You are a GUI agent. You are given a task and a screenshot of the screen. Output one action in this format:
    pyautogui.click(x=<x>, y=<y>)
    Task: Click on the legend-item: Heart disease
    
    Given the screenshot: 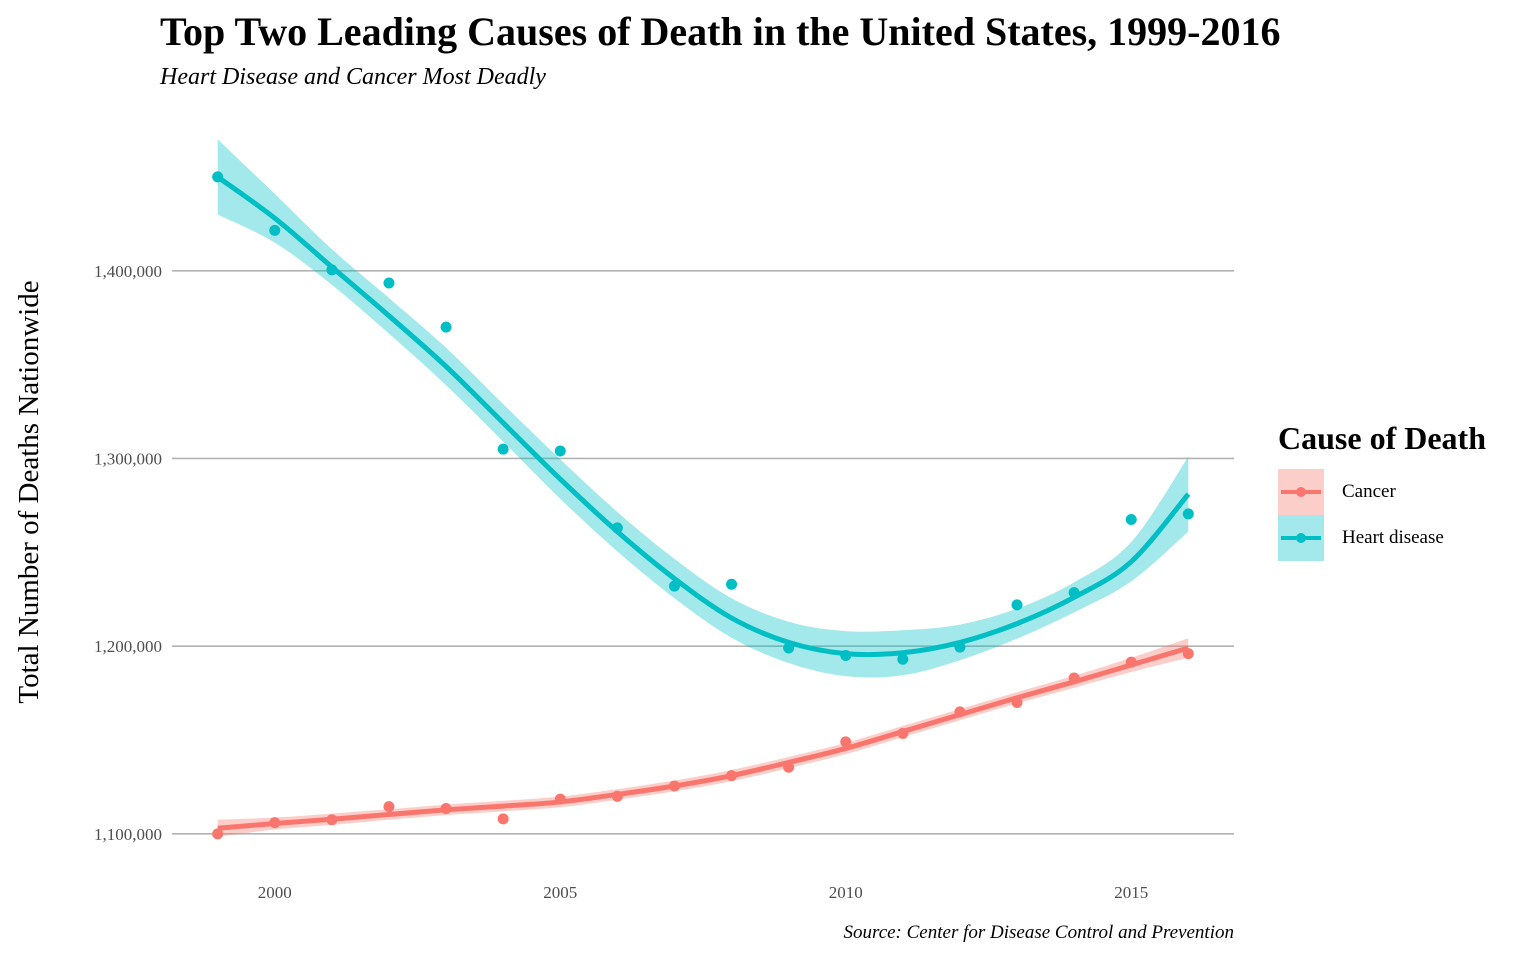 What is the action you would take?
    pyautogui.click(x=1382, y=538)
    